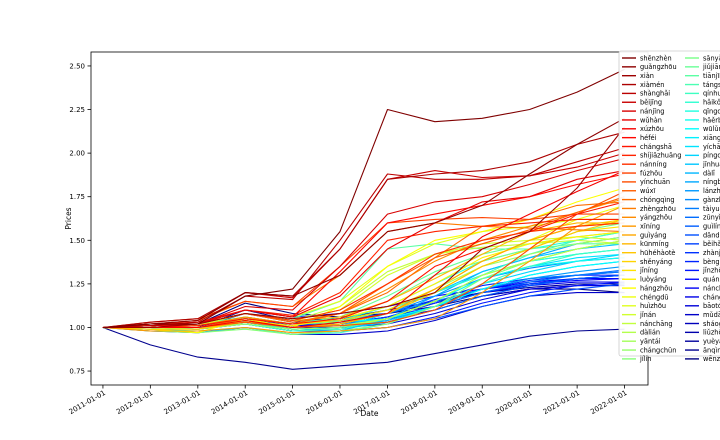 Image resolution: width=720 pixels, height=440 pixels. I want to click on legend-label: yuèyáng, so click(711, 342).